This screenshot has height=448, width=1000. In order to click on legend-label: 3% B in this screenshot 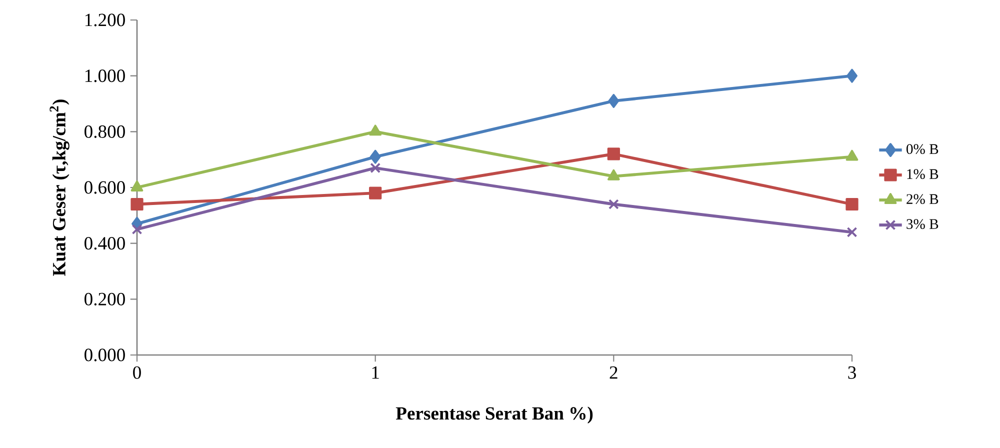, I will do `click(922, 224)`.